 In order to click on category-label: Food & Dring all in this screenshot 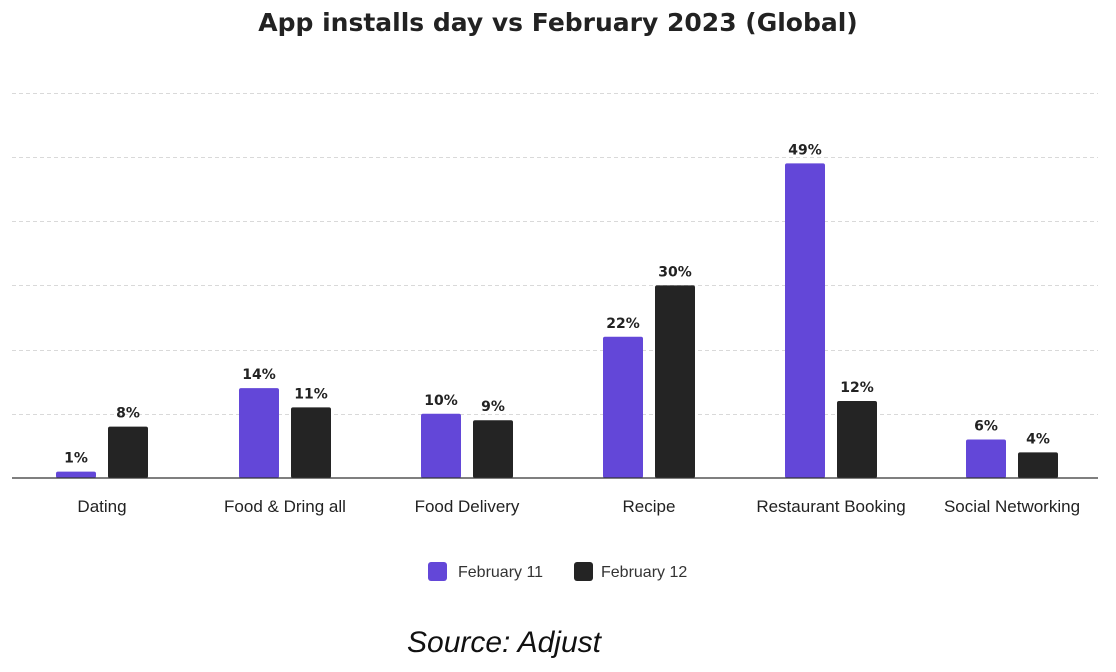, I will do `click(285, 506)`.